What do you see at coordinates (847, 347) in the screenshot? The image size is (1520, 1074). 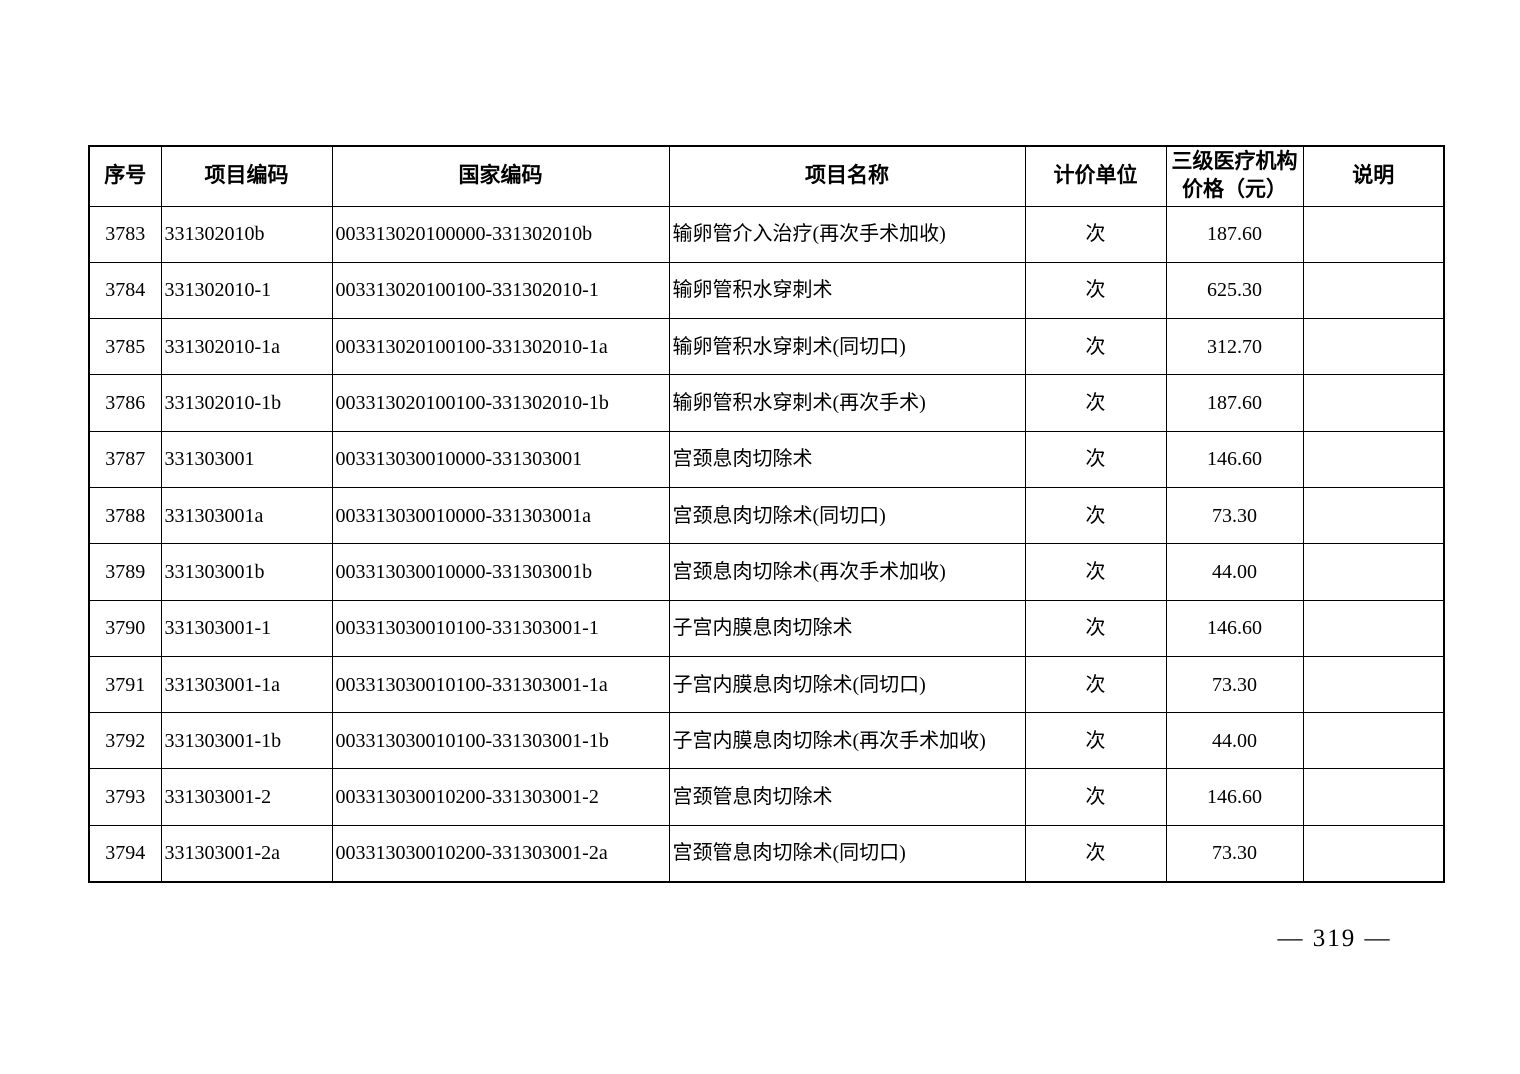 I see `cell-project-name: 输卵管积水穿刺术(同切口)` at bounding box center [847, 347].